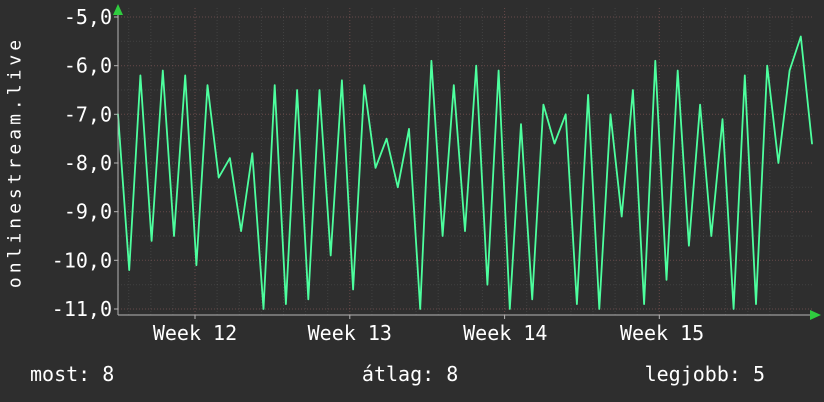 The height and width of the screenshot is (402, 824). What do you see at coordinates (350, 333) in the screenshot?
I see `svg-text: Week 13` at bounding box center [350, 333].